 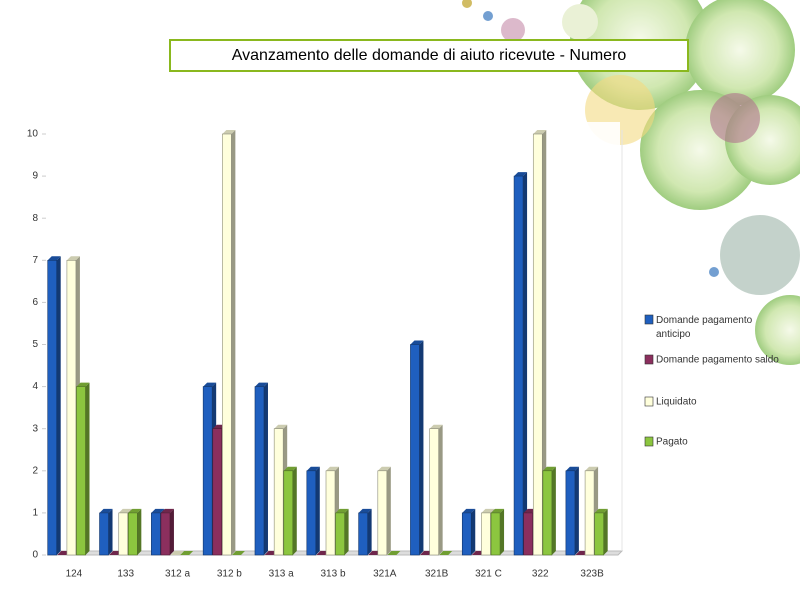 What do you see at coordinates (35, 428) in the screenshot?
I see `y-tick-label: 3` at bounding box center [35, 428].